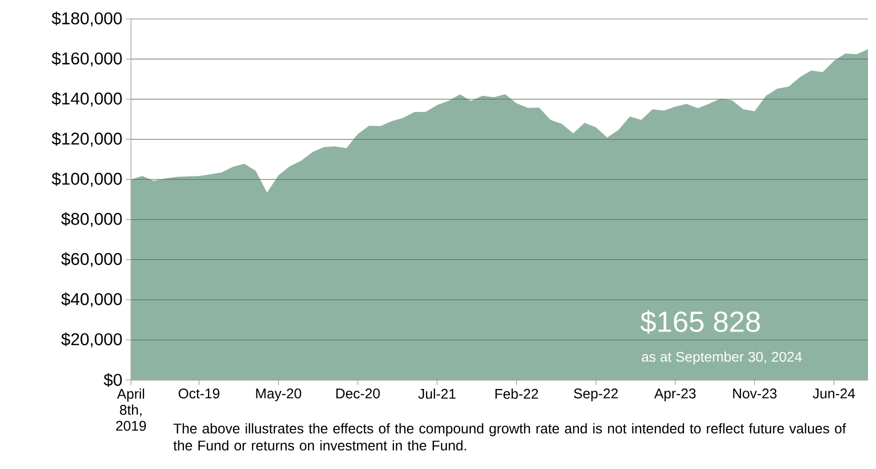  Describe the element at coordinates (87, 99) in the screenshot. I see `y-tick-label: $140,000` at that location.